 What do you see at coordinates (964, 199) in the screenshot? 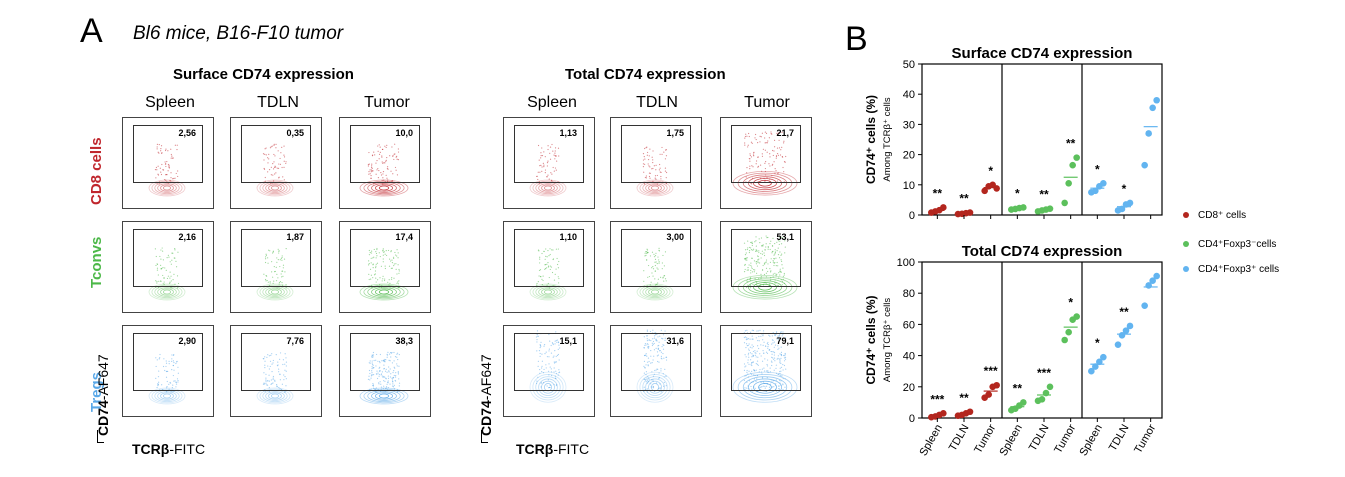
I see `significance-marker: **` at bounding box center [964, 199].